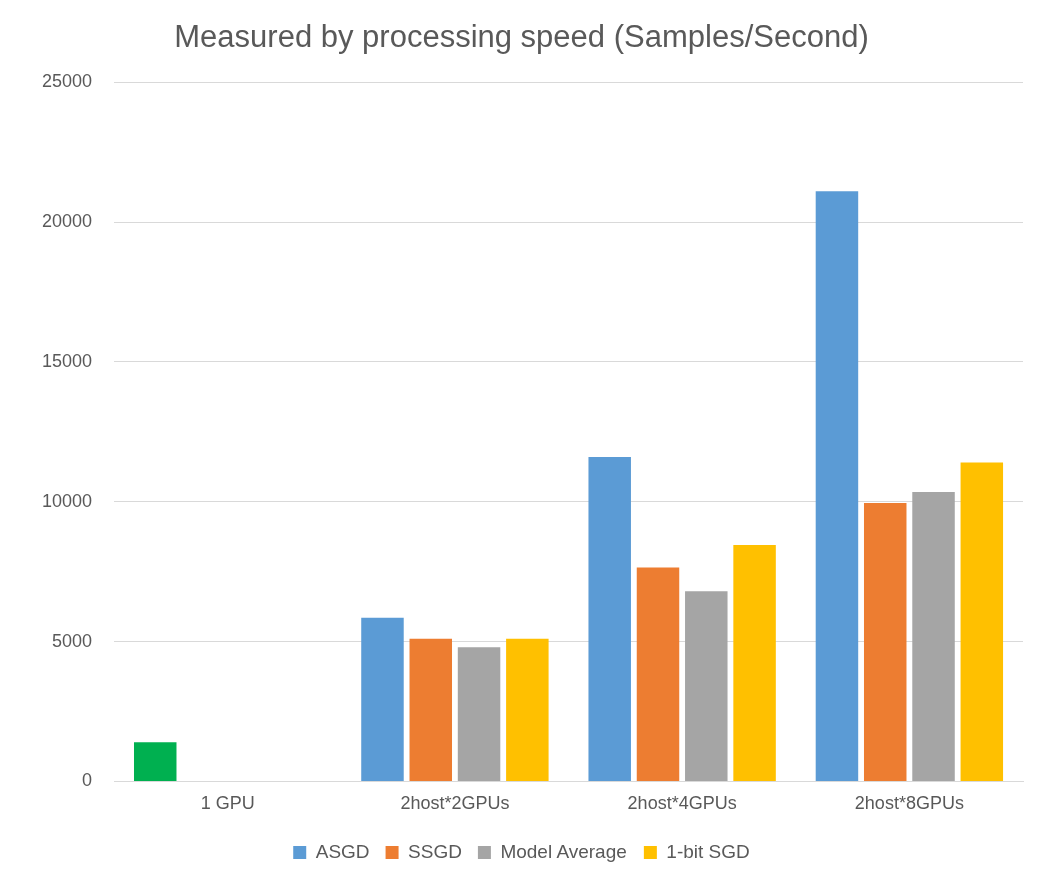  What do you see at coordinates (67, 500) in the screenshot?
I see `y-tick-label: 10000` at bounding box center [67, 500].